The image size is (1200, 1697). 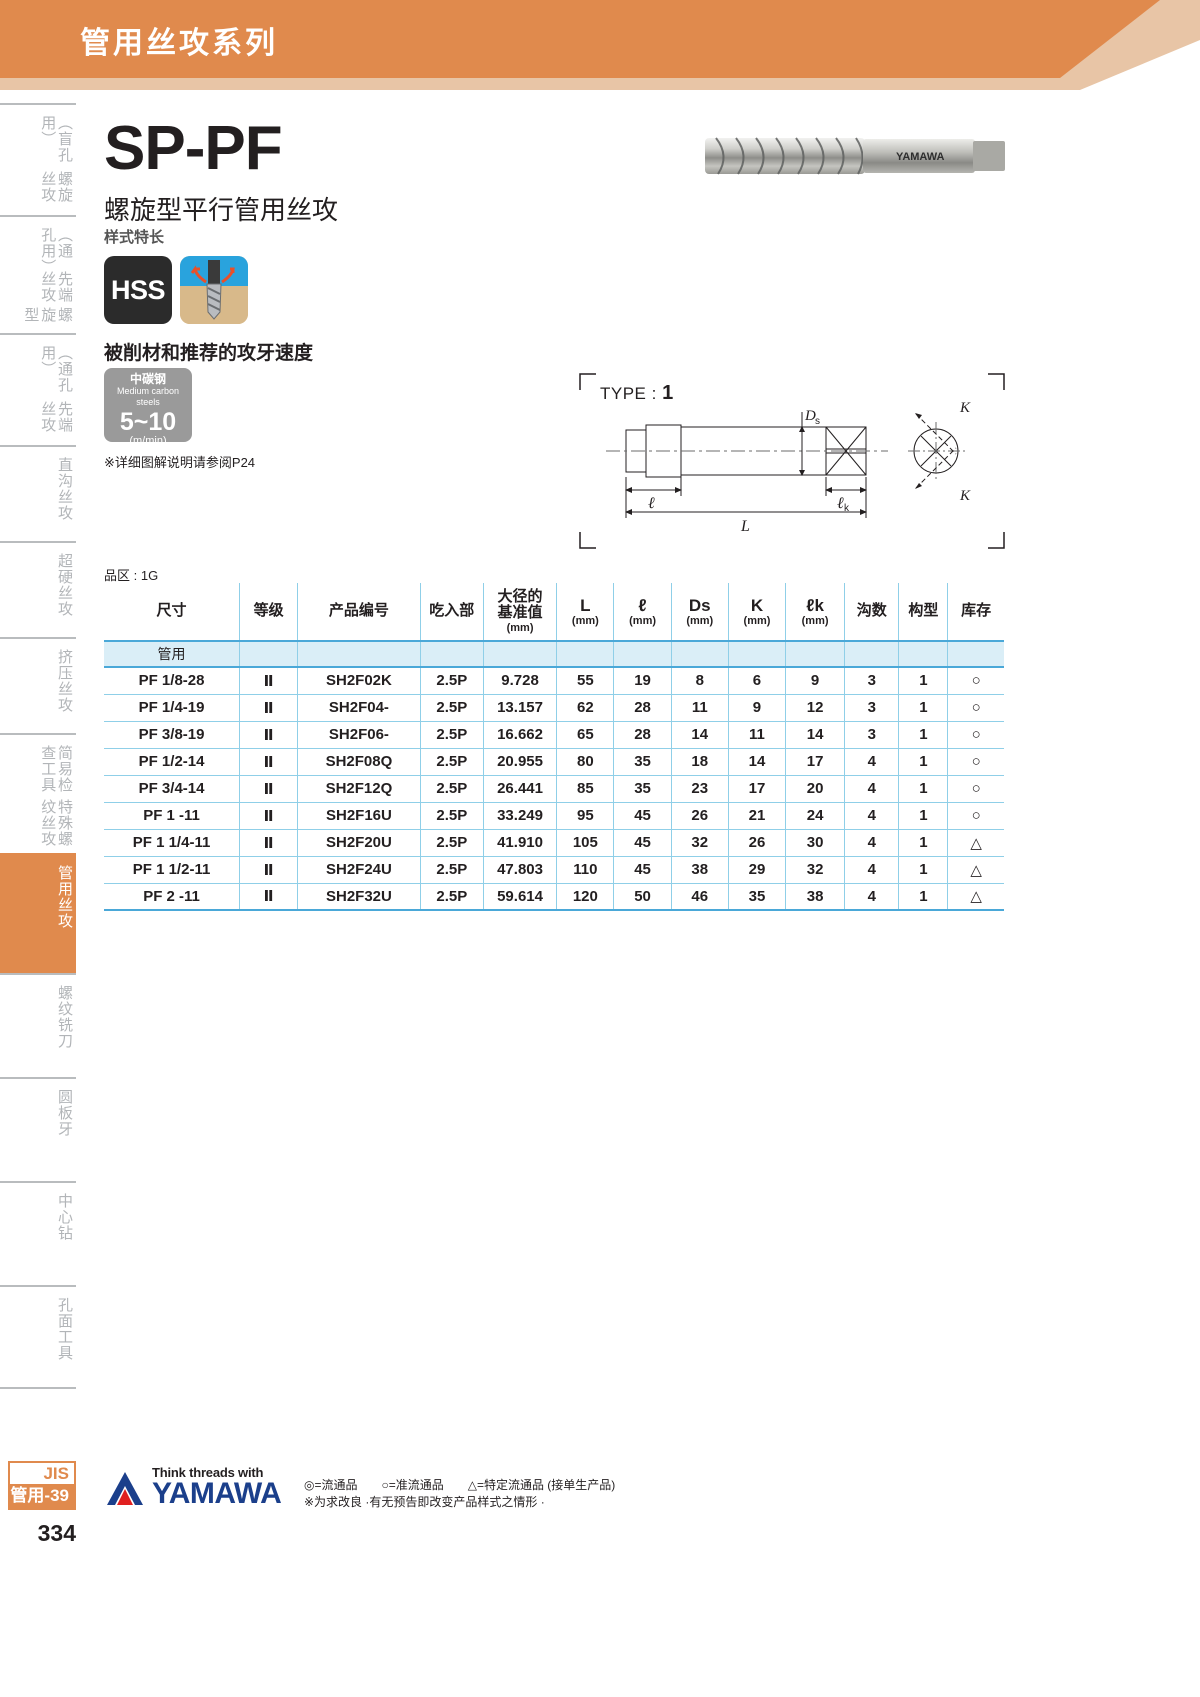 I want to click on cell-k: 26, so click(x=756, y=843).